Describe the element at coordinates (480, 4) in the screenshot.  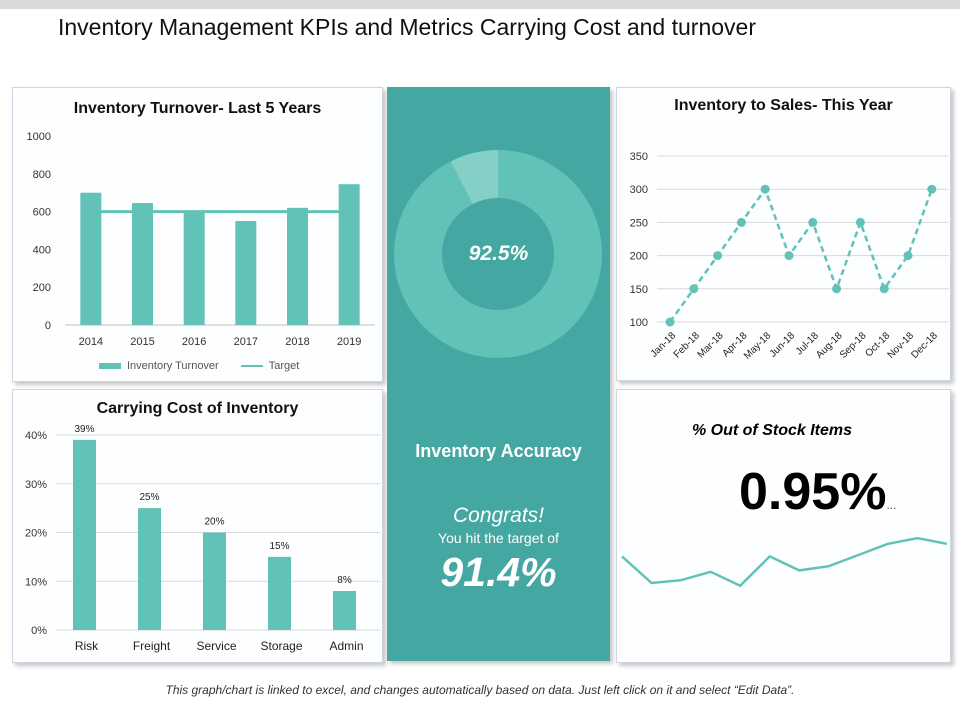
I see `top-accent-bar` at that location.